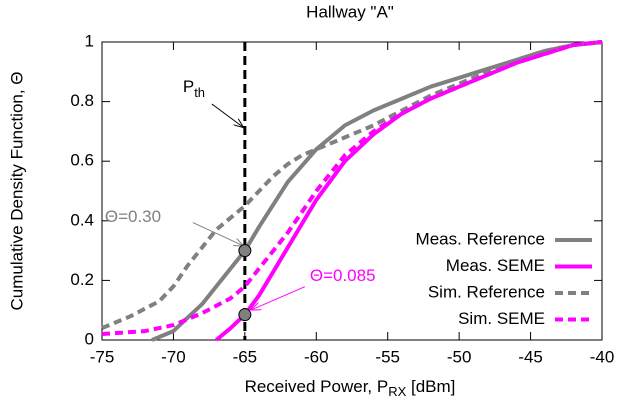  Describe the element at coordinates (89, 40) in the screenshot. I see `y-tick-label: 1` at that location.